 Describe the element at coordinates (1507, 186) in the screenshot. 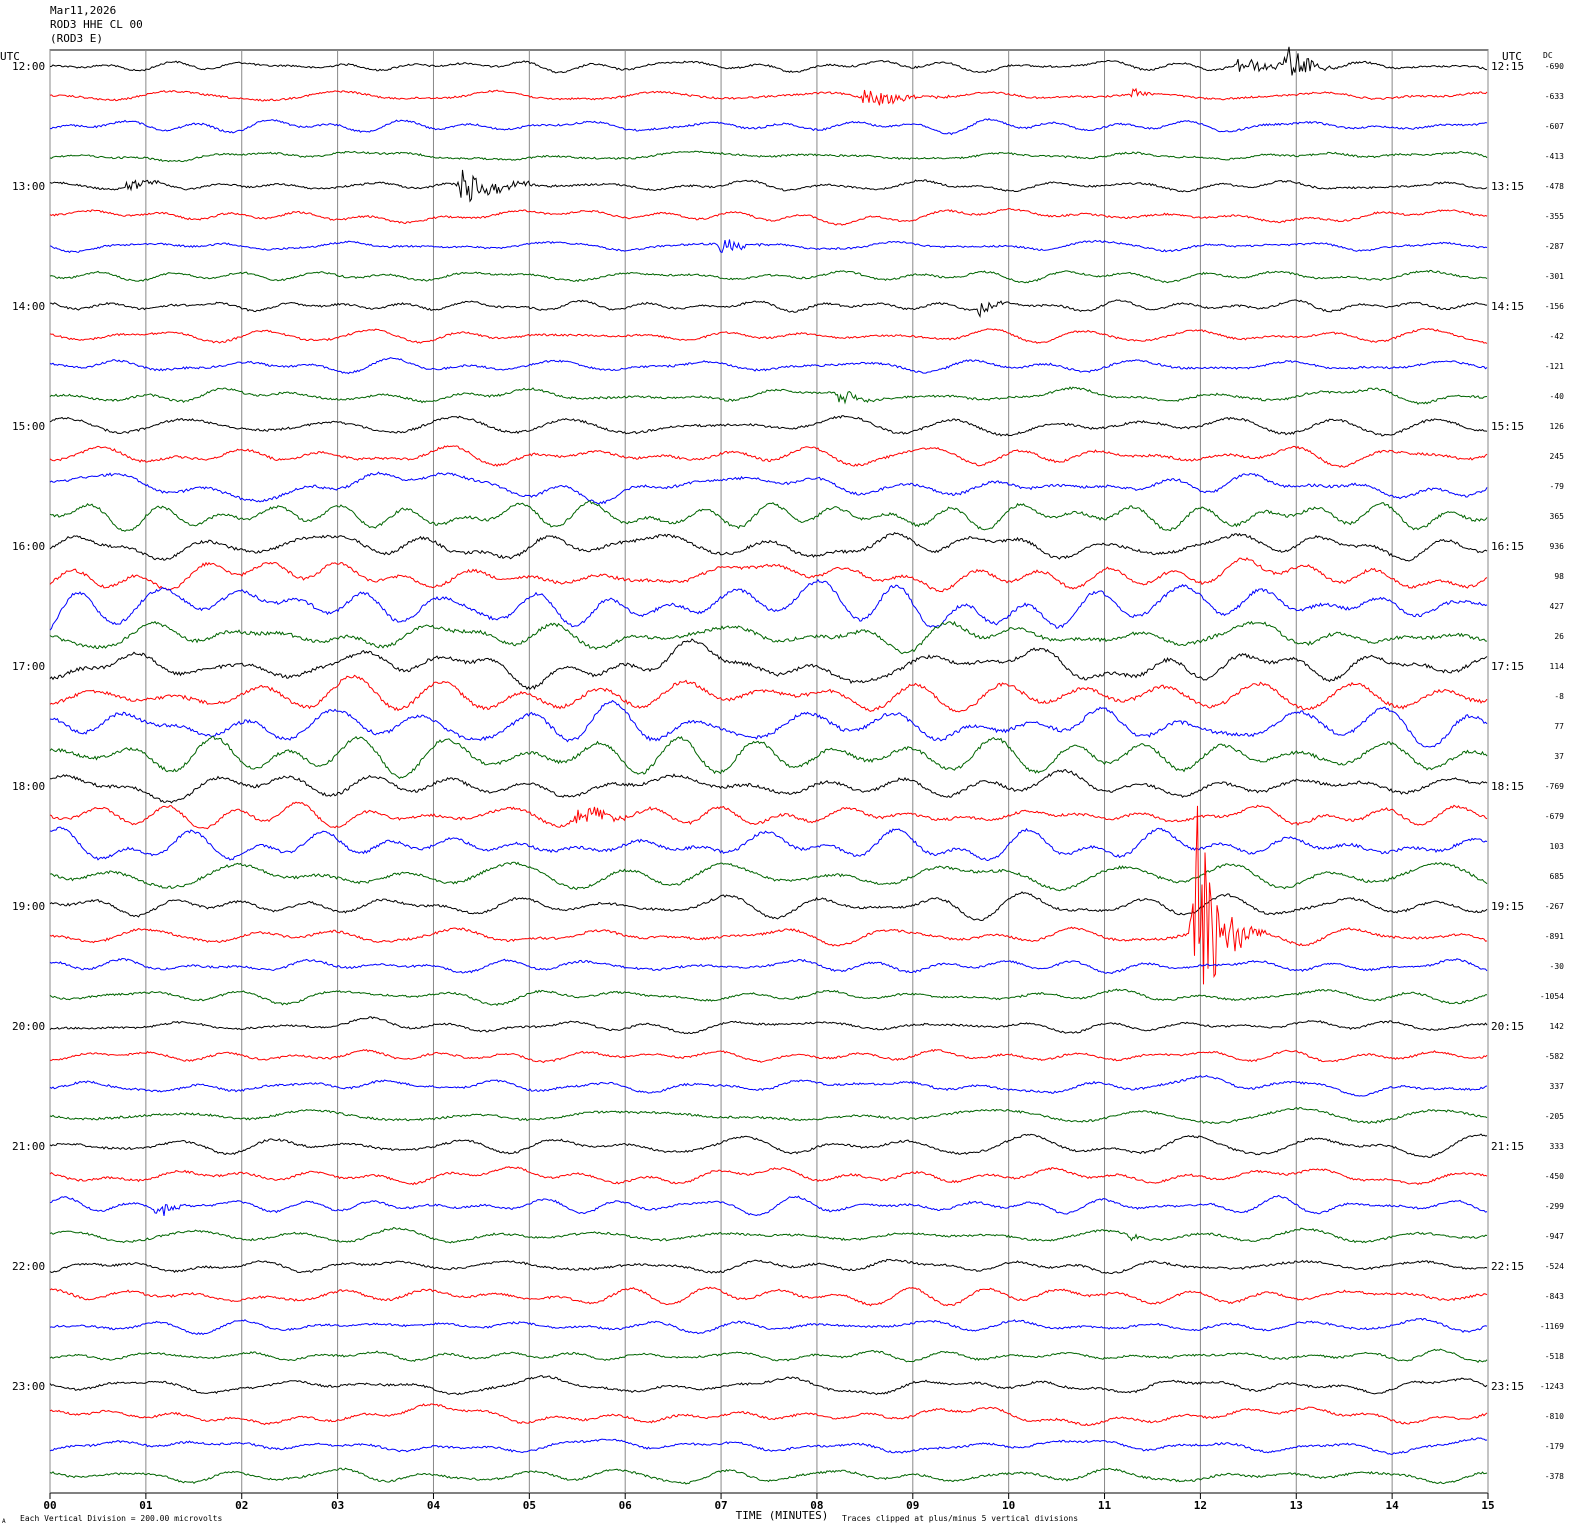

I see `right-hour-label: 13:15` at that location.